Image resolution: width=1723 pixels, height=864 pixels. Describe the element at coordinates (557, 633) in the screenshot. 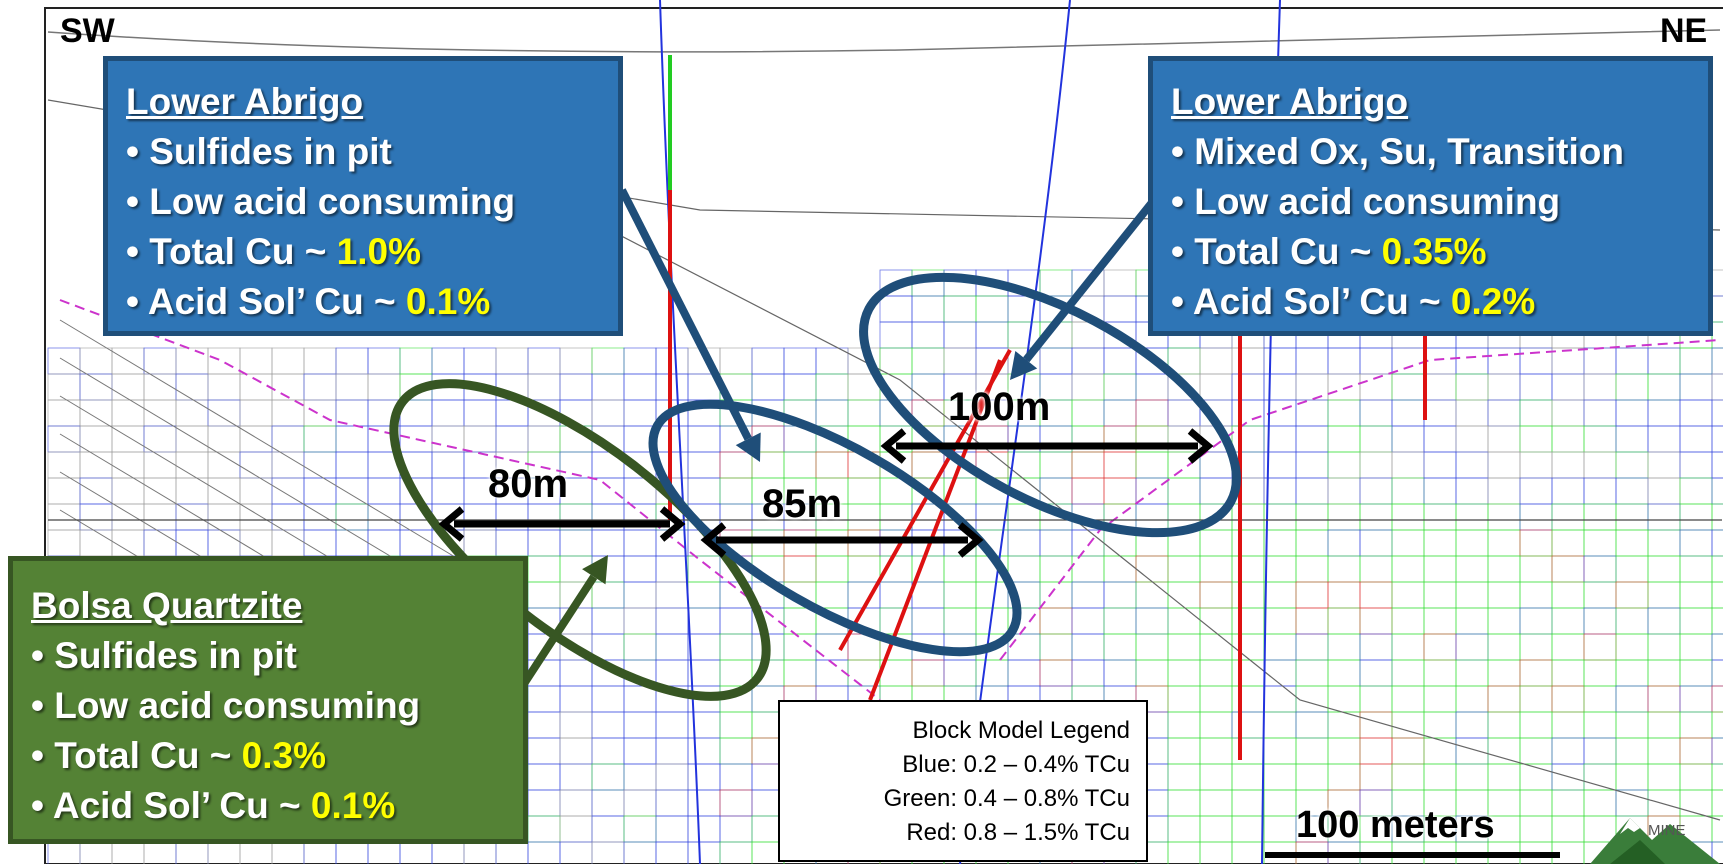

I see `bolsa-pointer-arrow` at that location.